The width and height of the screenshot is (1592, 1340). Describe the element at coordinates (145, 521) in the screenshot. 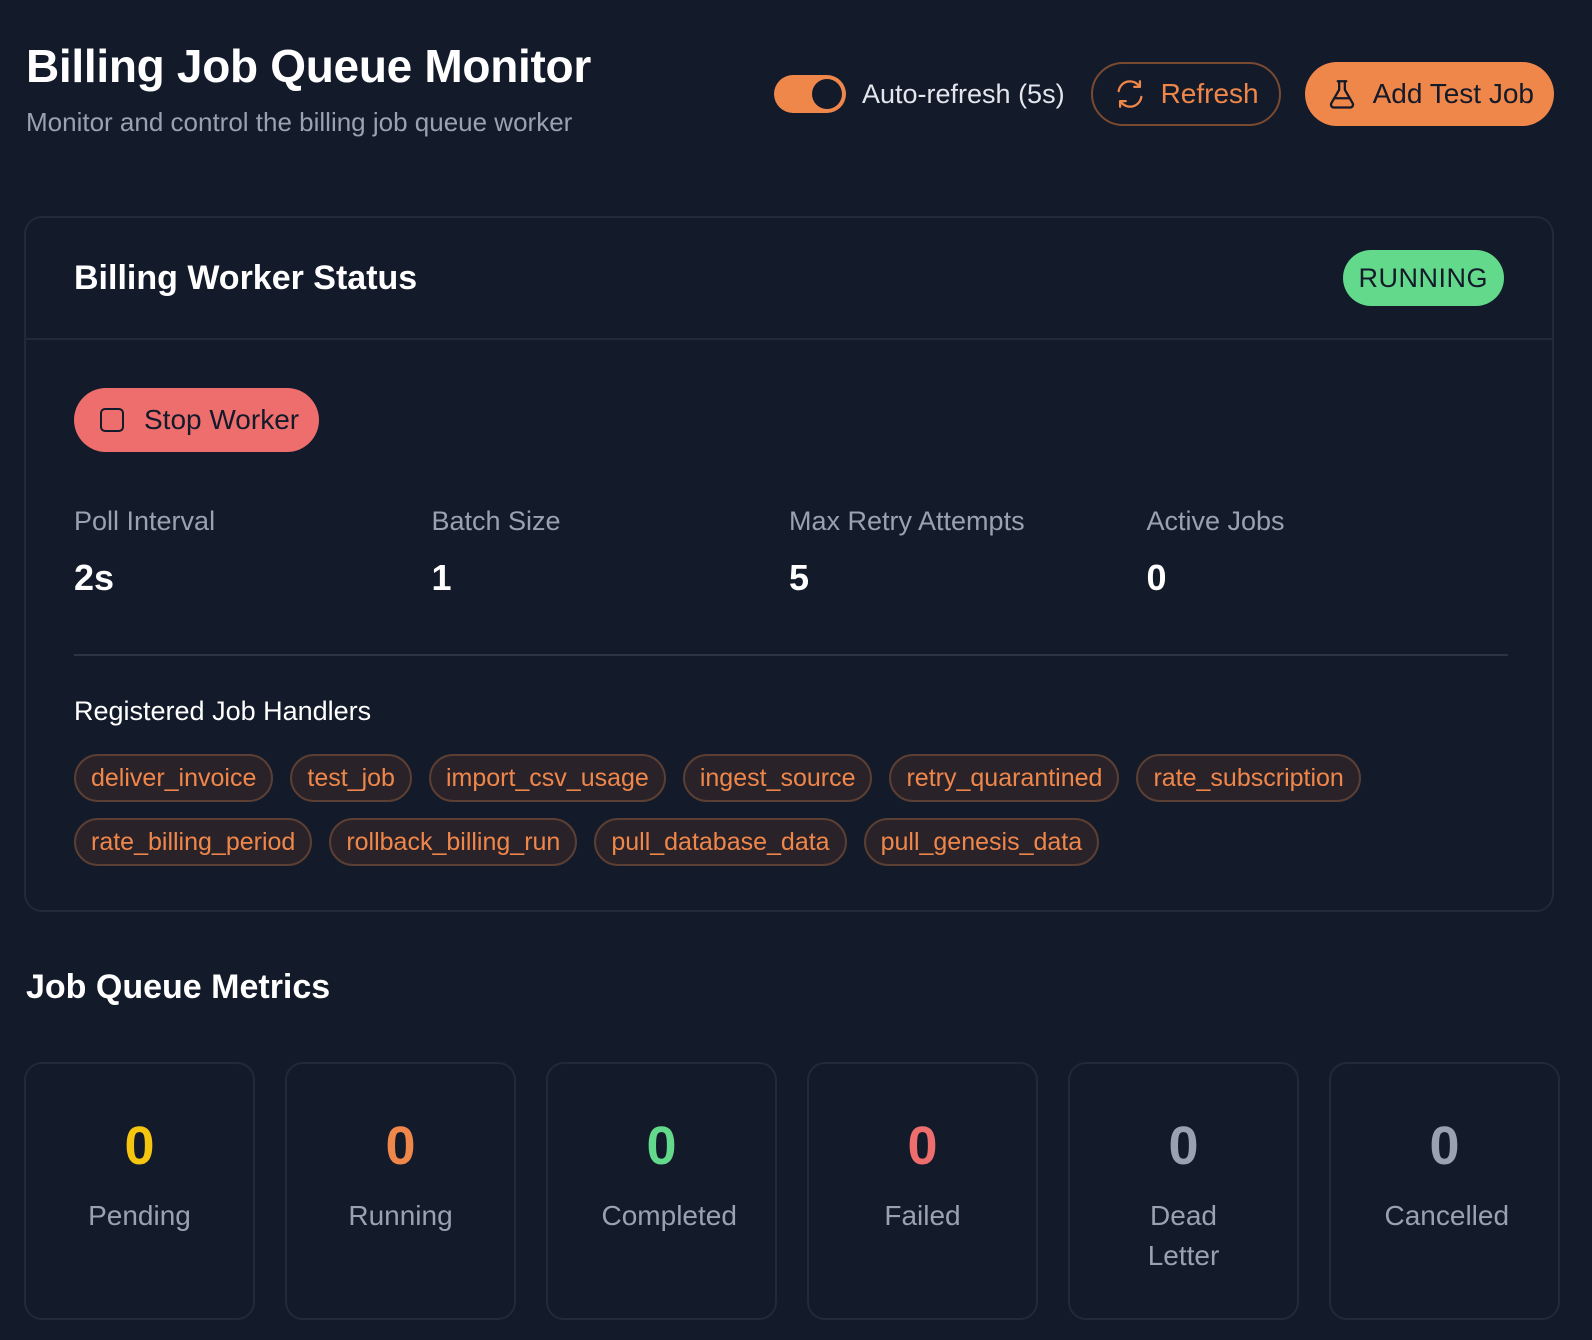

I see `stat-label: Poll Interval` at that location.